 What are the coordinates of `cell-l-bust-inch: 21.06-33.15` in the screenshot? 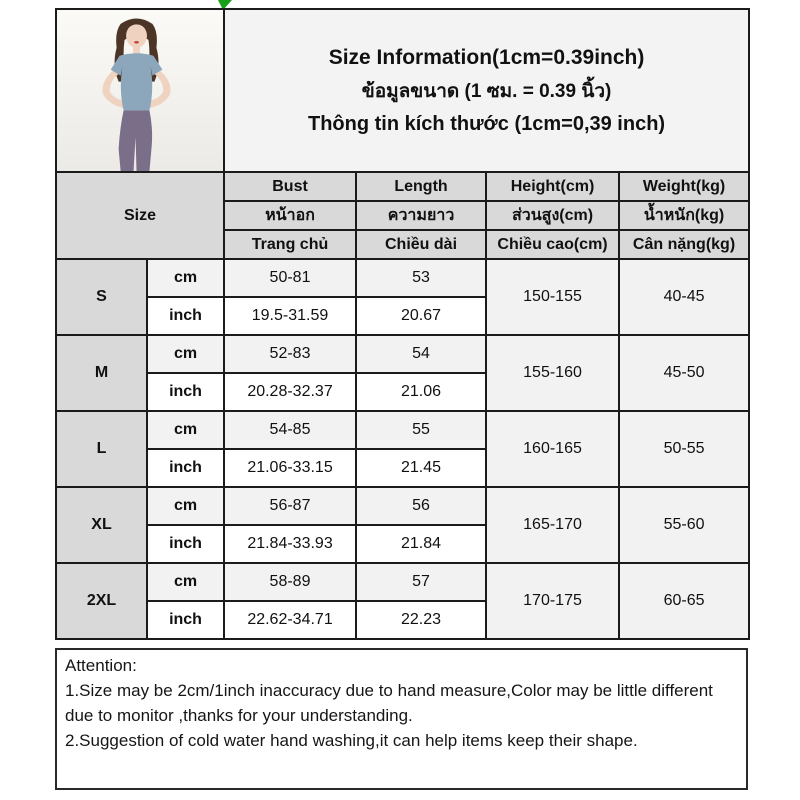 It's located at (290, 468).